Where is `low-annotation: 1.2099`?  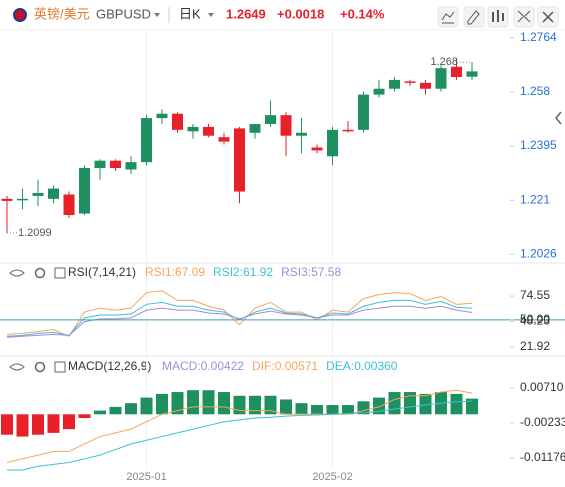
low-annotation: 1.2099 is located at coordinates (35, 233).